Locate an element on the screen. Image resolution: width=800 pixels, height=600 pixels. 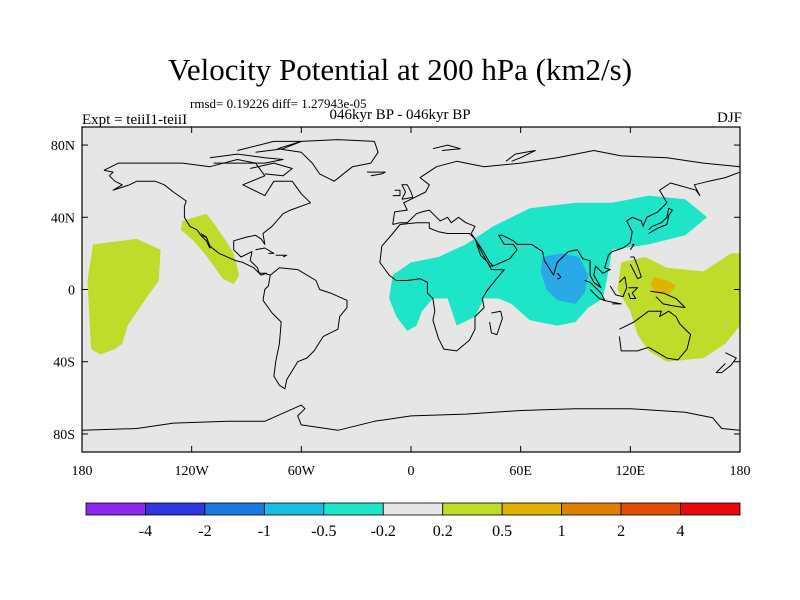
coastline-sulawesi is located at coordinates (633, 293).